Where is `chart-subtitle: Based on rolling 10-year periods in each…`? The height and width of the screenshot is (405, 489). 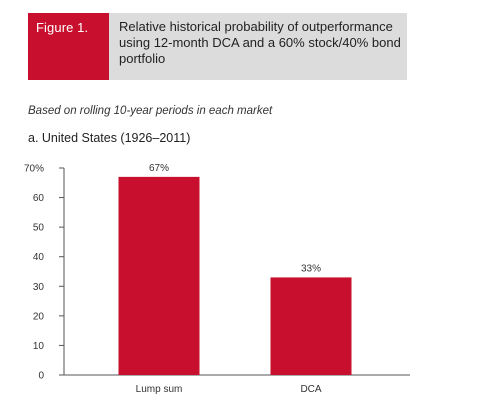
chart-subtitle: Based on rolling 10-year periods in each… is located at coordinates (150, 111).